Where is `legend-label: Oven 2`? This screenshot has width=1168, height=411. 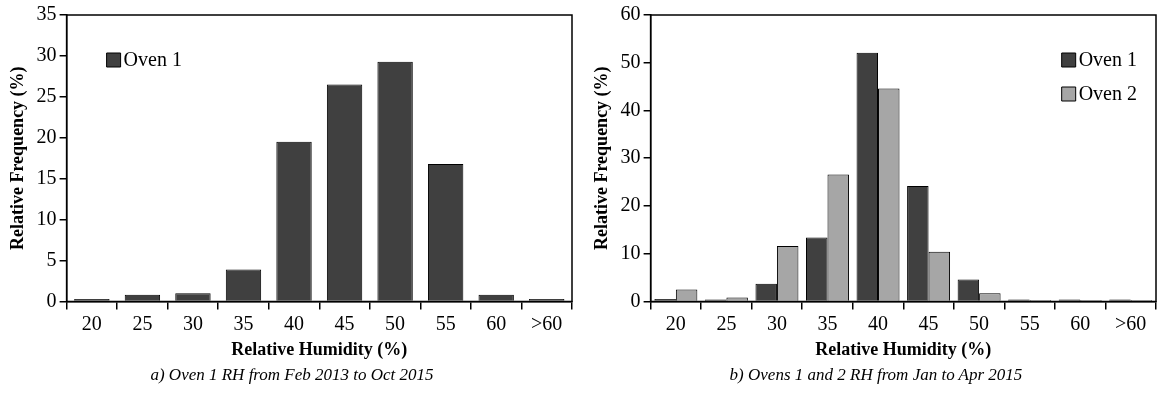 legend-label: Oven 2 is located at coordinates (1108, 93).